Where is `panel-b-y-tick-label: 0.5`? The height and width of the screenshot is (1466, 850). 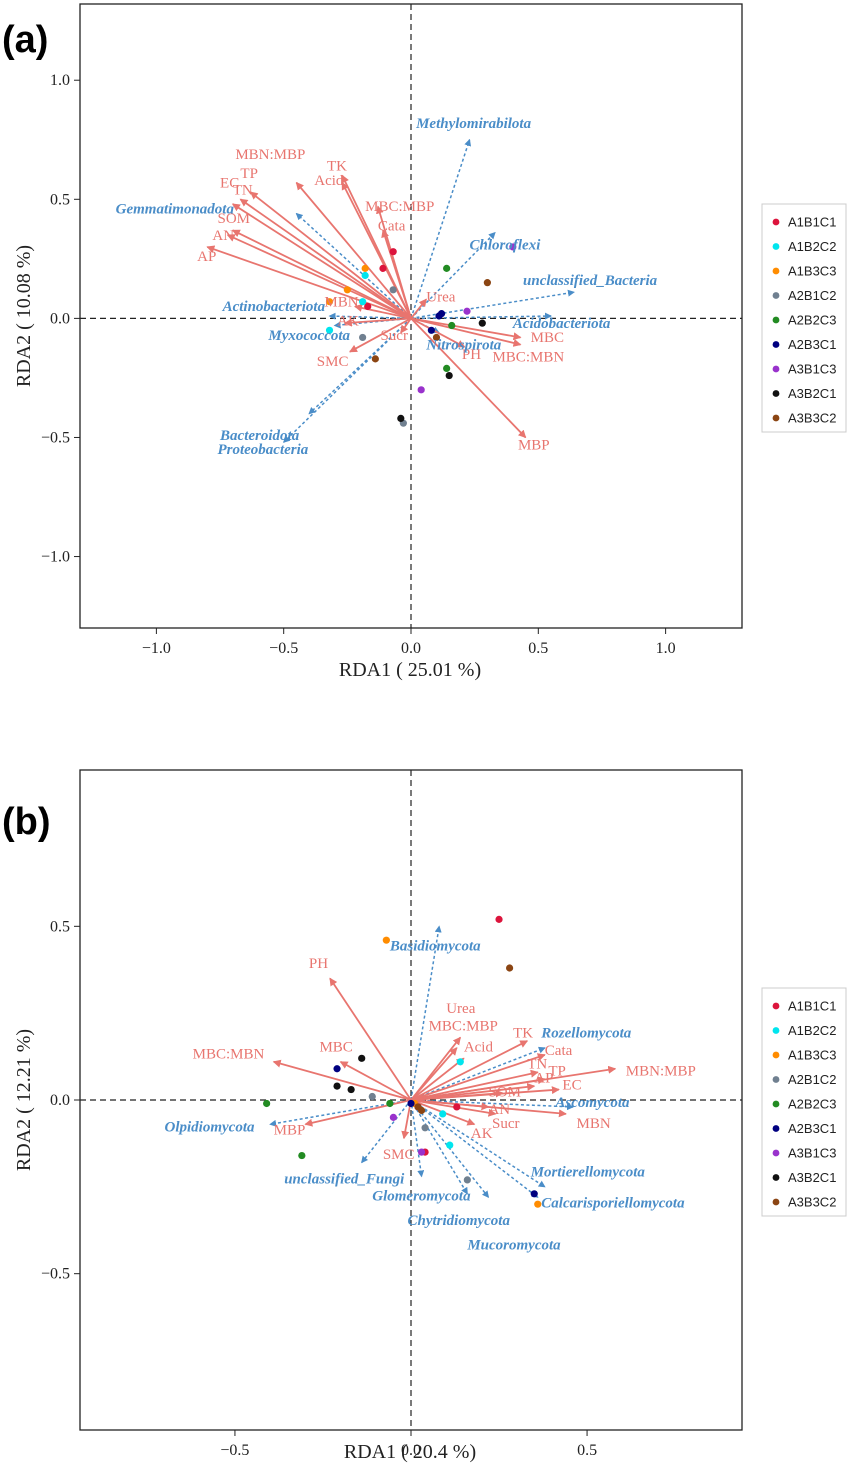
panel-b-y-tick-label: 0.5 is located at coordinates (60, 926).